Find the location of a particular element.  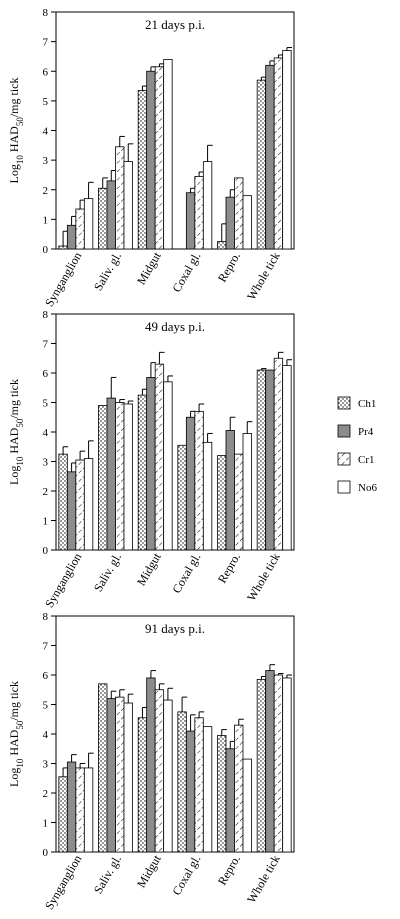

legend-item-no6: No6 is located at coordinates (357, 487).